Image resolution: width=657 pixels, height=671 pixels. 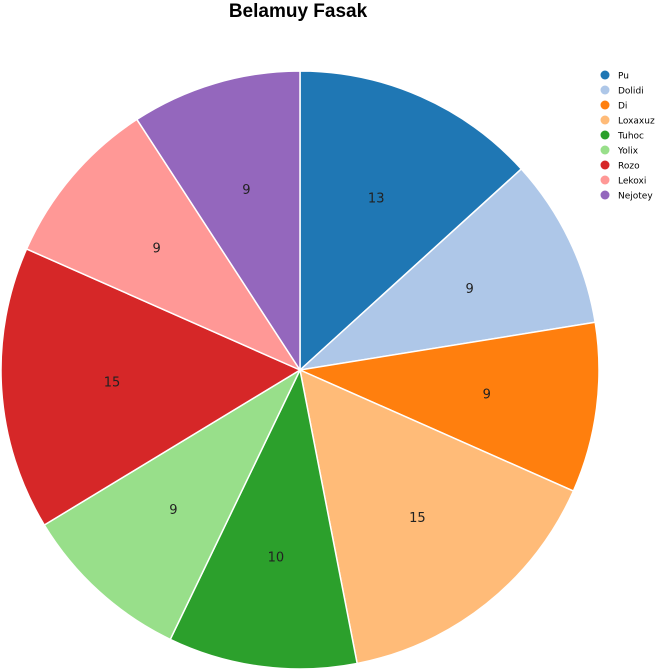 I want to click on legend-item-di: Di, so click(x=613, y=106).